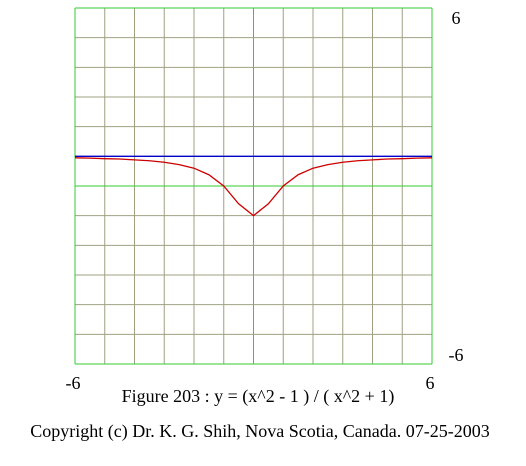 Image resolution: width=526 pixels, height=466 pixels. I want to click on x-tick-label: -6, so click(73, 383).